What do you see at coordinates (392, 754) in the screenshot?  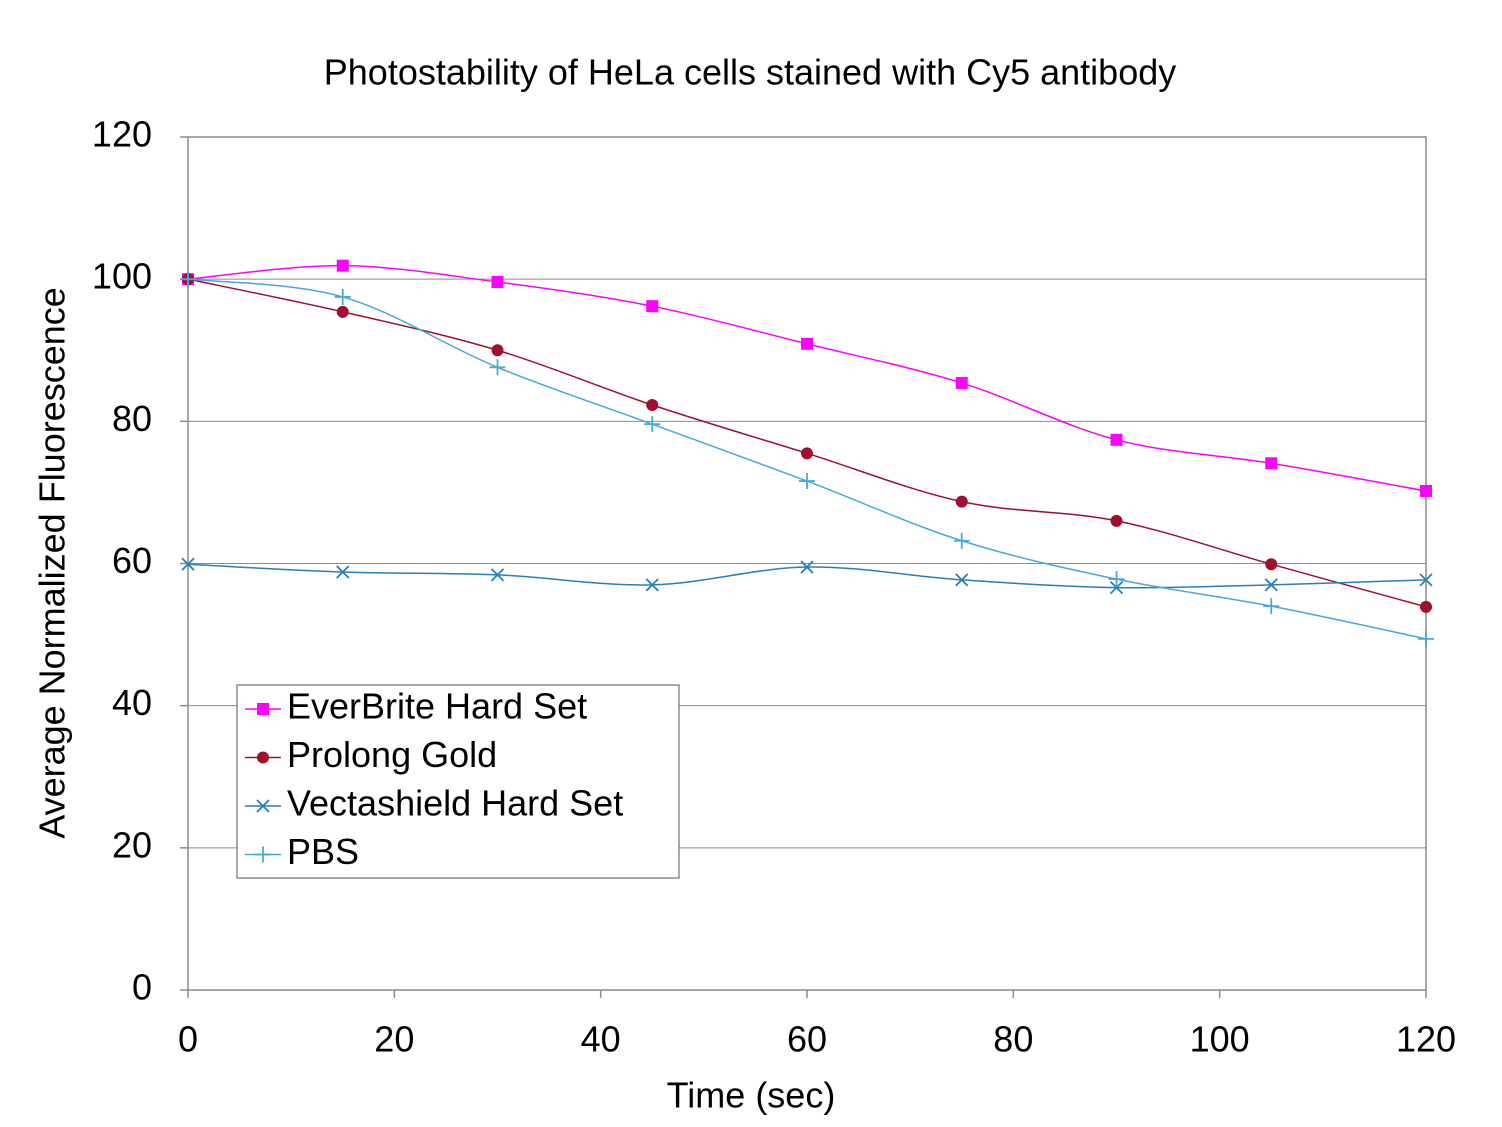 I see `legend-label: Prolong Gold` at bounding box center [392, 754].